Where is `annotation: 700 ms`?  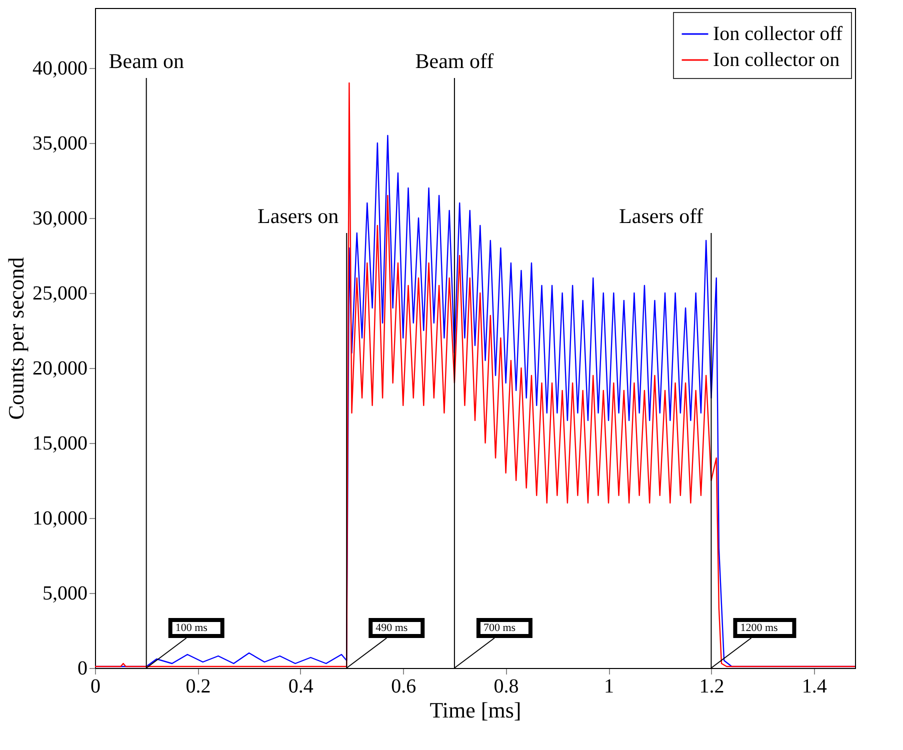 annotation: 700 ms is located at coordinates (499, 628).